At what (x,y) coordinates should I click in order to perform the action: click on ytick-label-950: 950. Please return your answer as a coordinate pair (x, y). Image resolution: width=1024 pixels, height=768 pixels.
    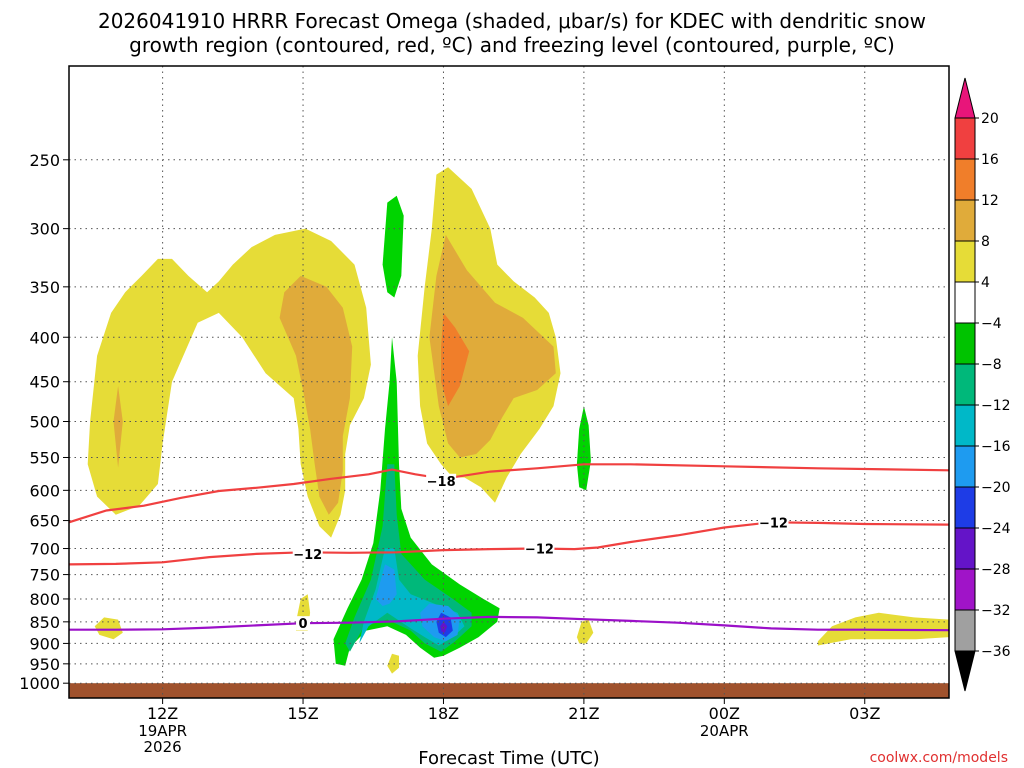
    Looking at the image, I should click on (44, 664).